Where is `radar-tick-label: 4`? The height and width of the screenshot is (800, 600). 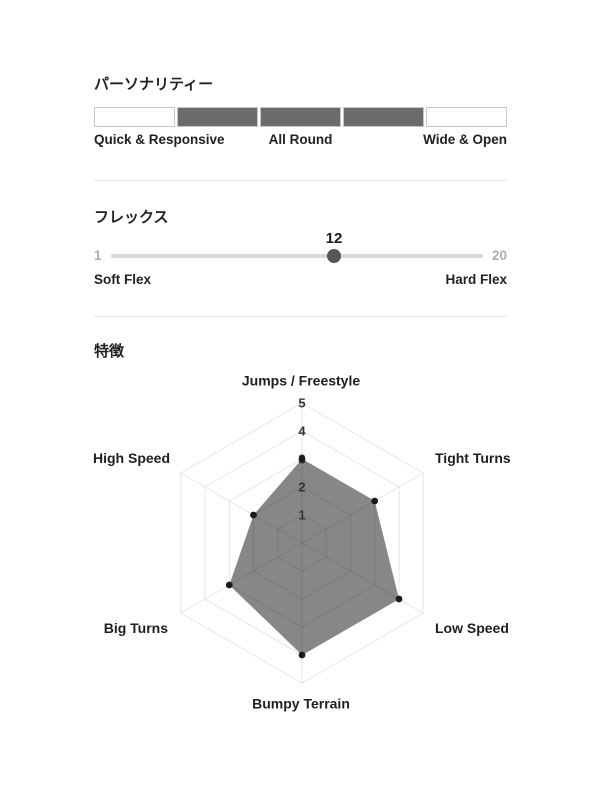 radar-tick-label: 4 is located at coordinates (302, 431).